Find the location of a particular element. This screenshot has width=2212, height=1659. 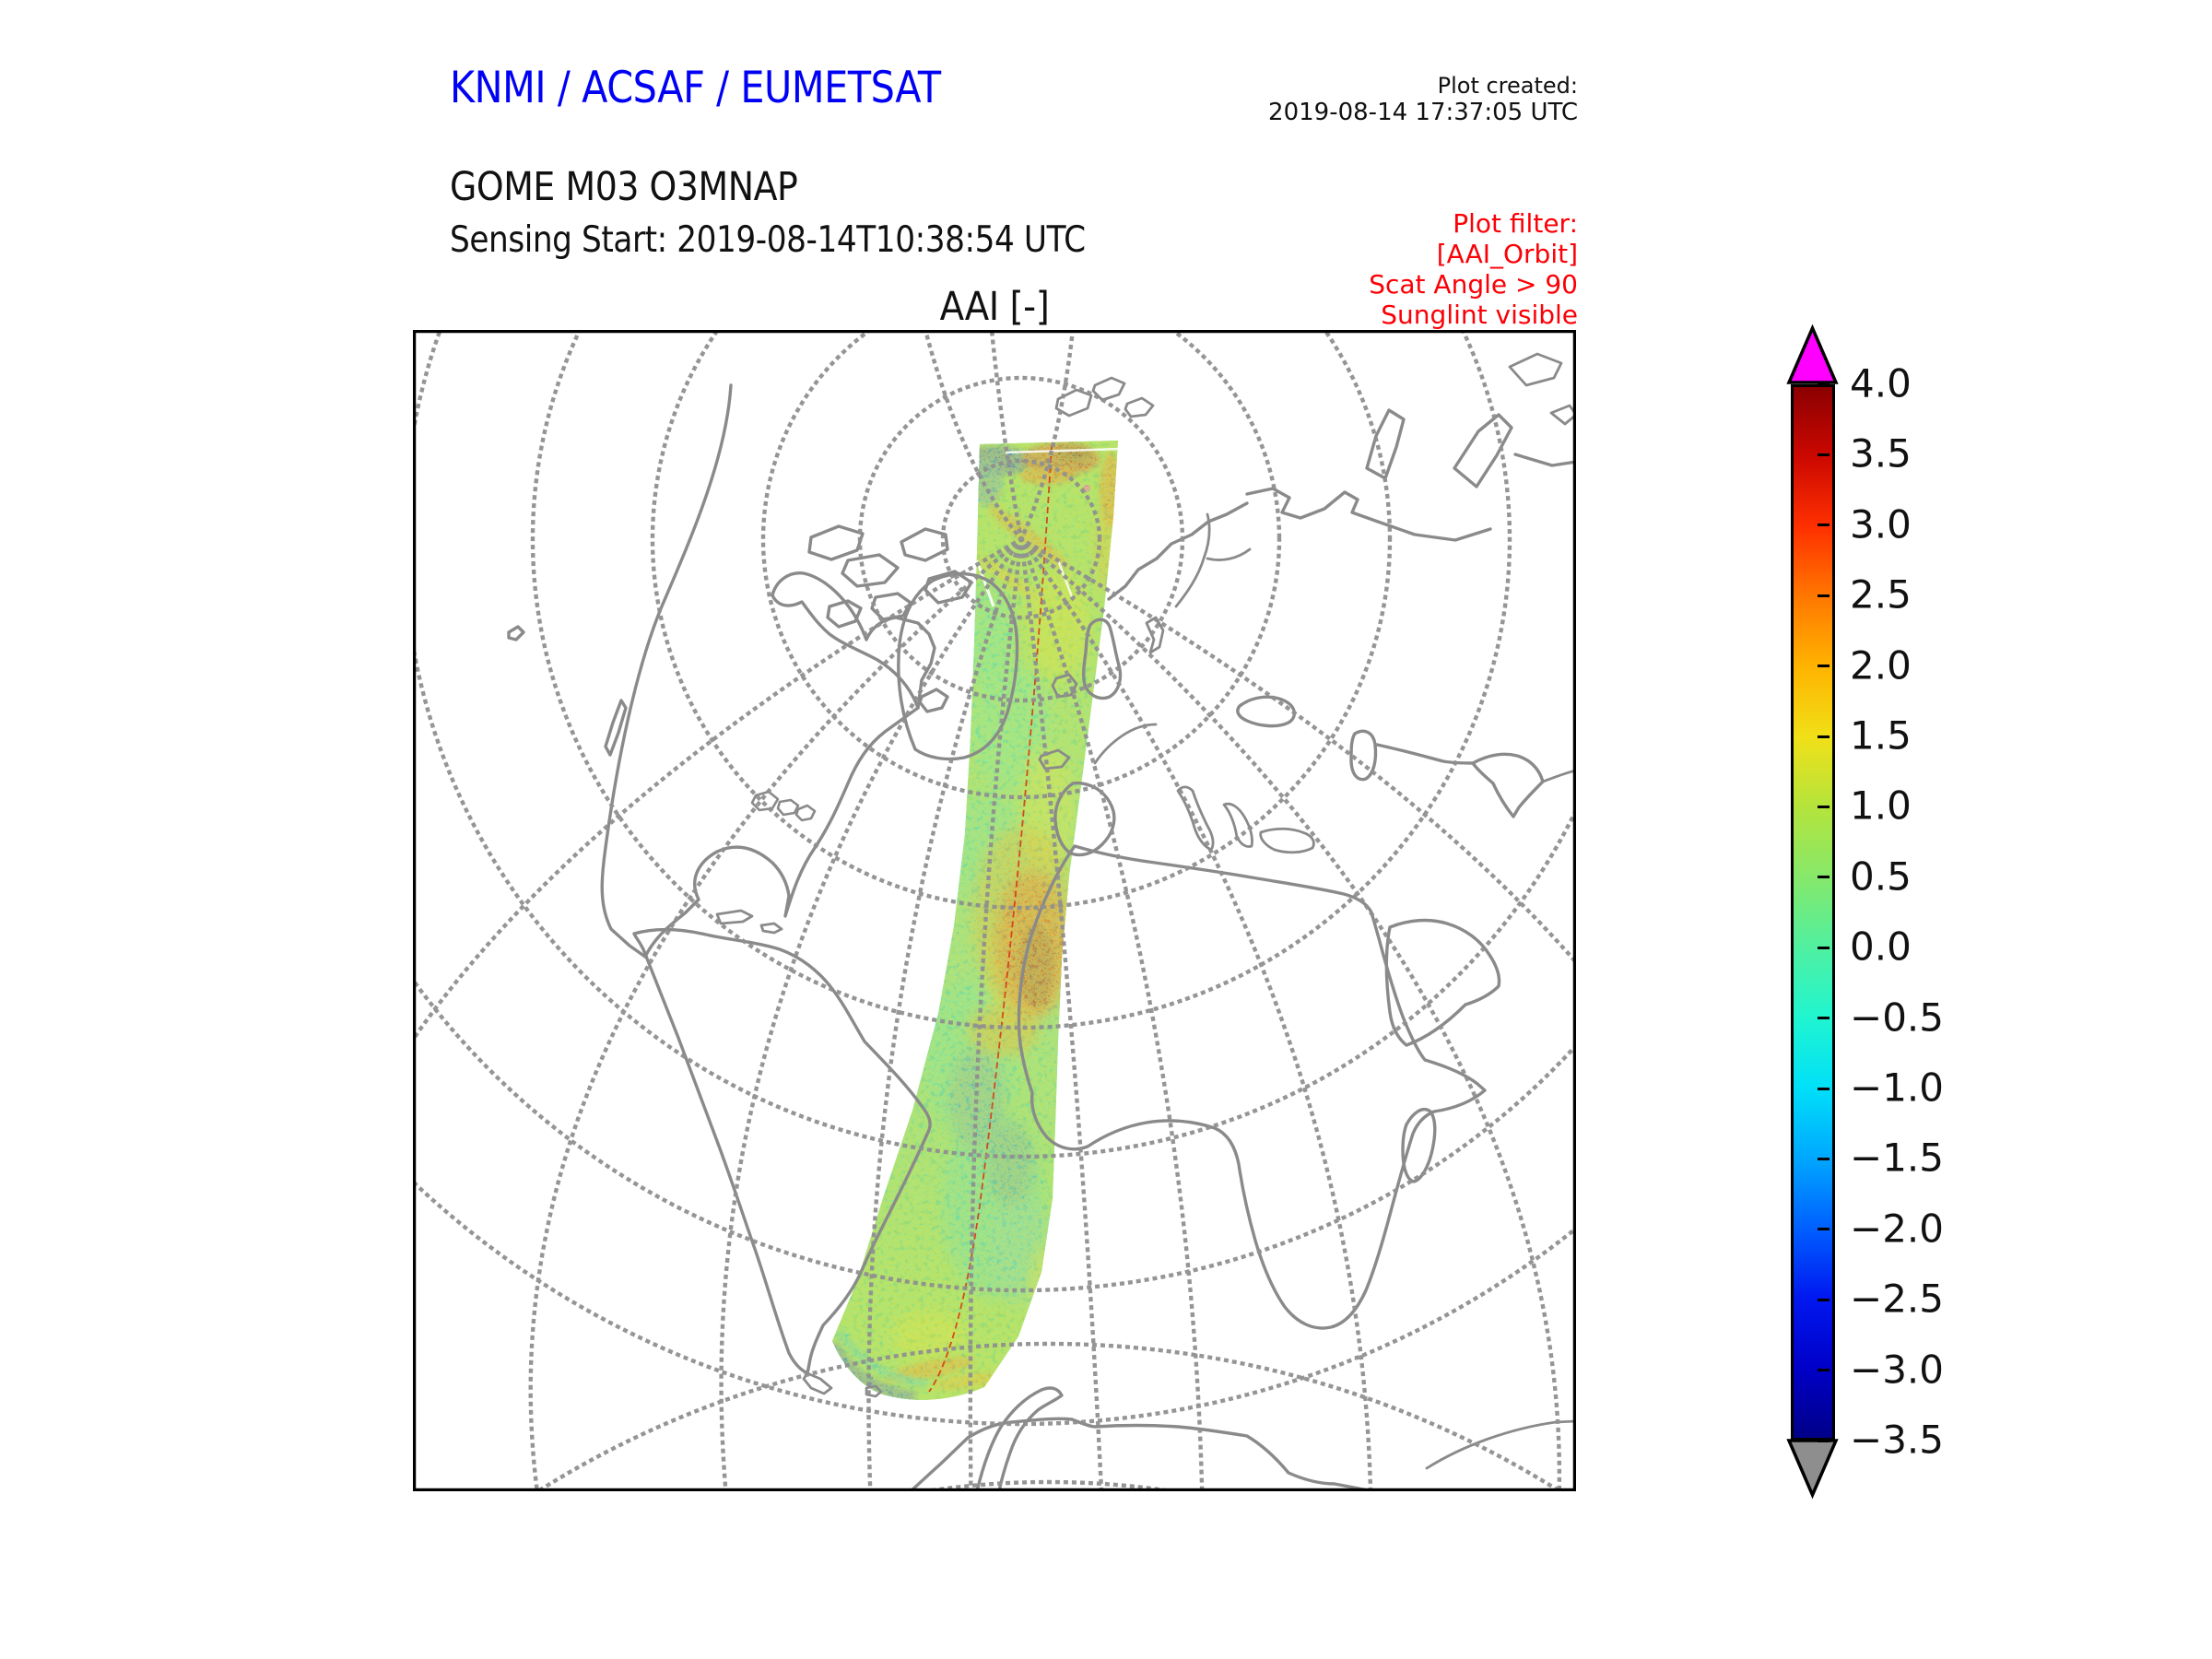

subsatellite-track-line is located at coordinates (990, 919).